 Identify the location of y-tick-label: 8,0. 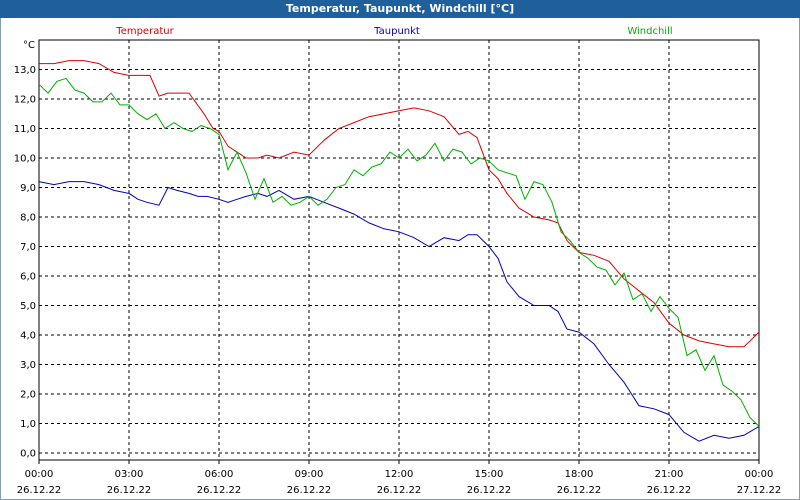
(28, 218).